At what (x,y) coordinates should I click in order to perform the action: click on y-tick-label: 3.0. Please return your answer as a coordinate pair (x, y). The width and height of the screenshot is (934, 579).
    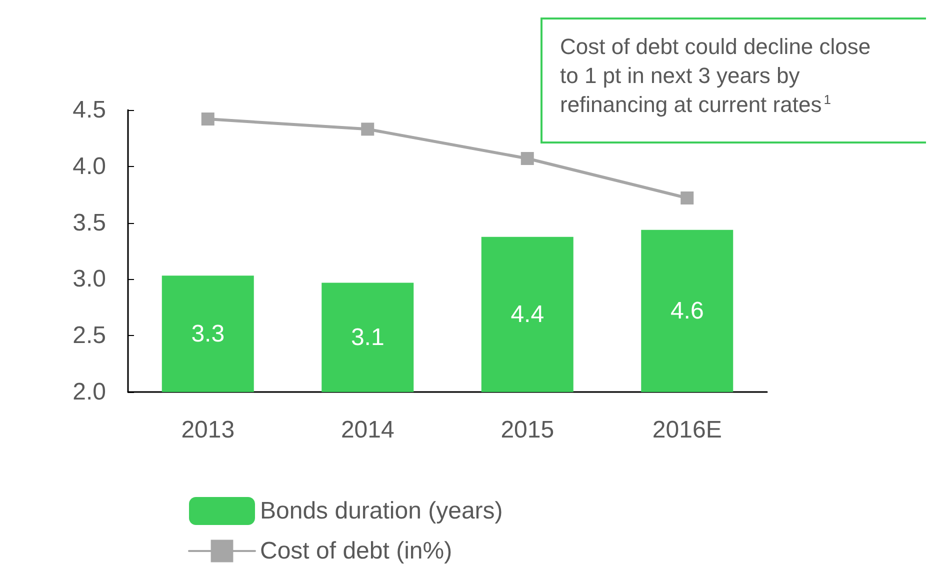
    Looking at the image, I should click on (89, 279).